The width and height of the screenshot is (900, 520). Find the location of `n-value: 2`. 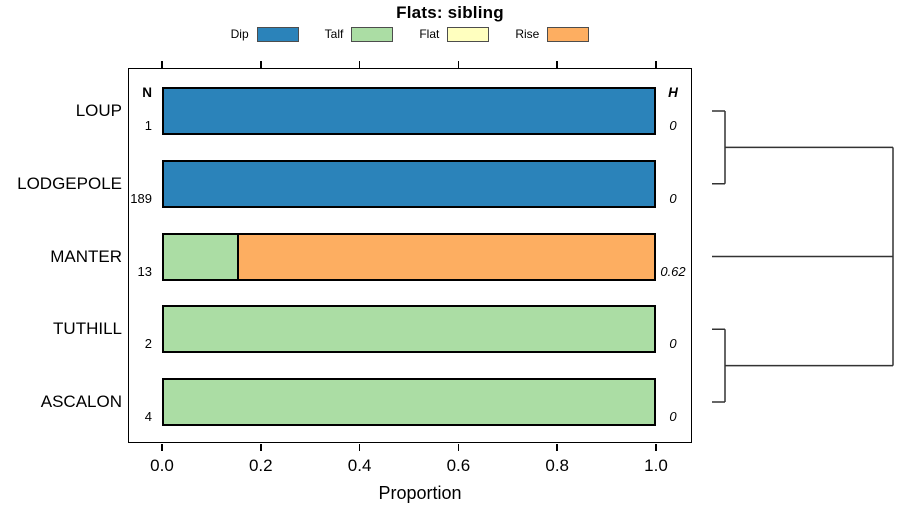

n-value: 2 is located at coordinates (148, 344).